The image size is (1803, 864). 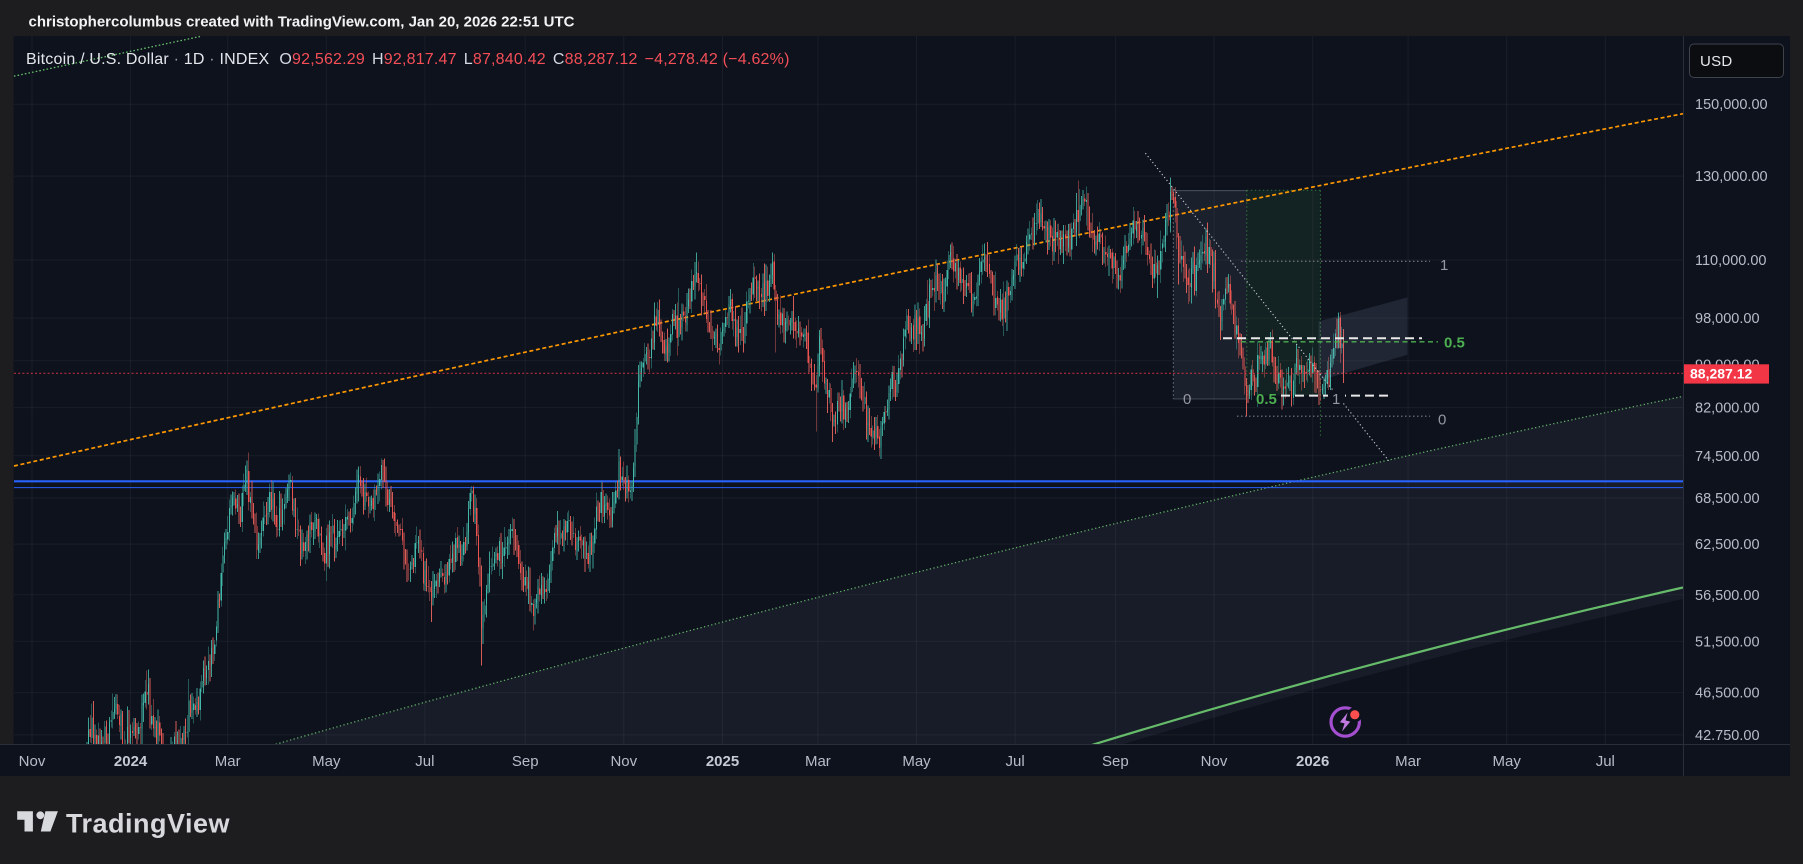 What do you see at coordinates (1716, 61) in the screenshot?
I see `svg-text: USD` at bounding box center [1716, 61].